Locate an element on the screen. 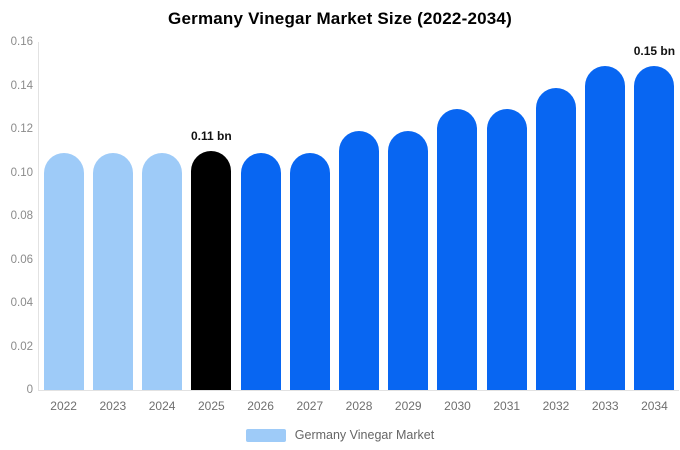 This screenshot has height=450, width=680. y-axis-labels: 0 0.02 0.04 0.06 0.08 0.10 0.12 0.14 0.16 is located at coordinates (16, 216).